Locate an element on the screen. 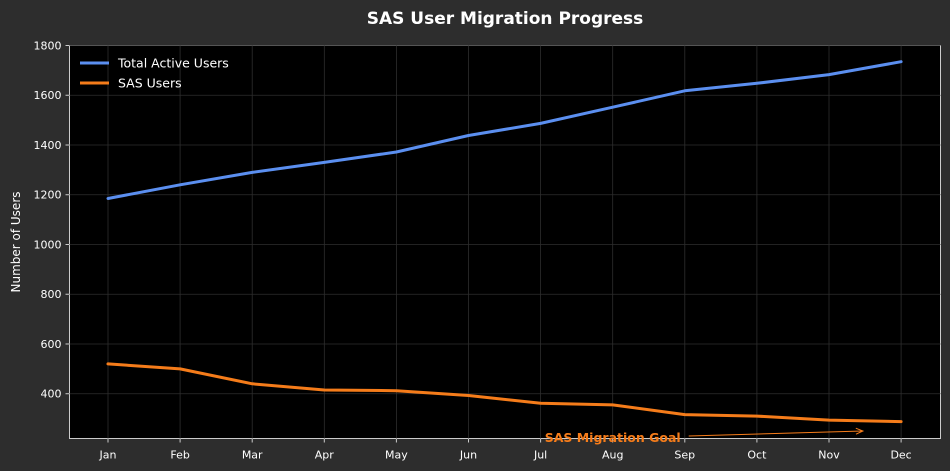 The image size is (950, 471). x-tick-label: Sep is located at coordinates (684, 455).